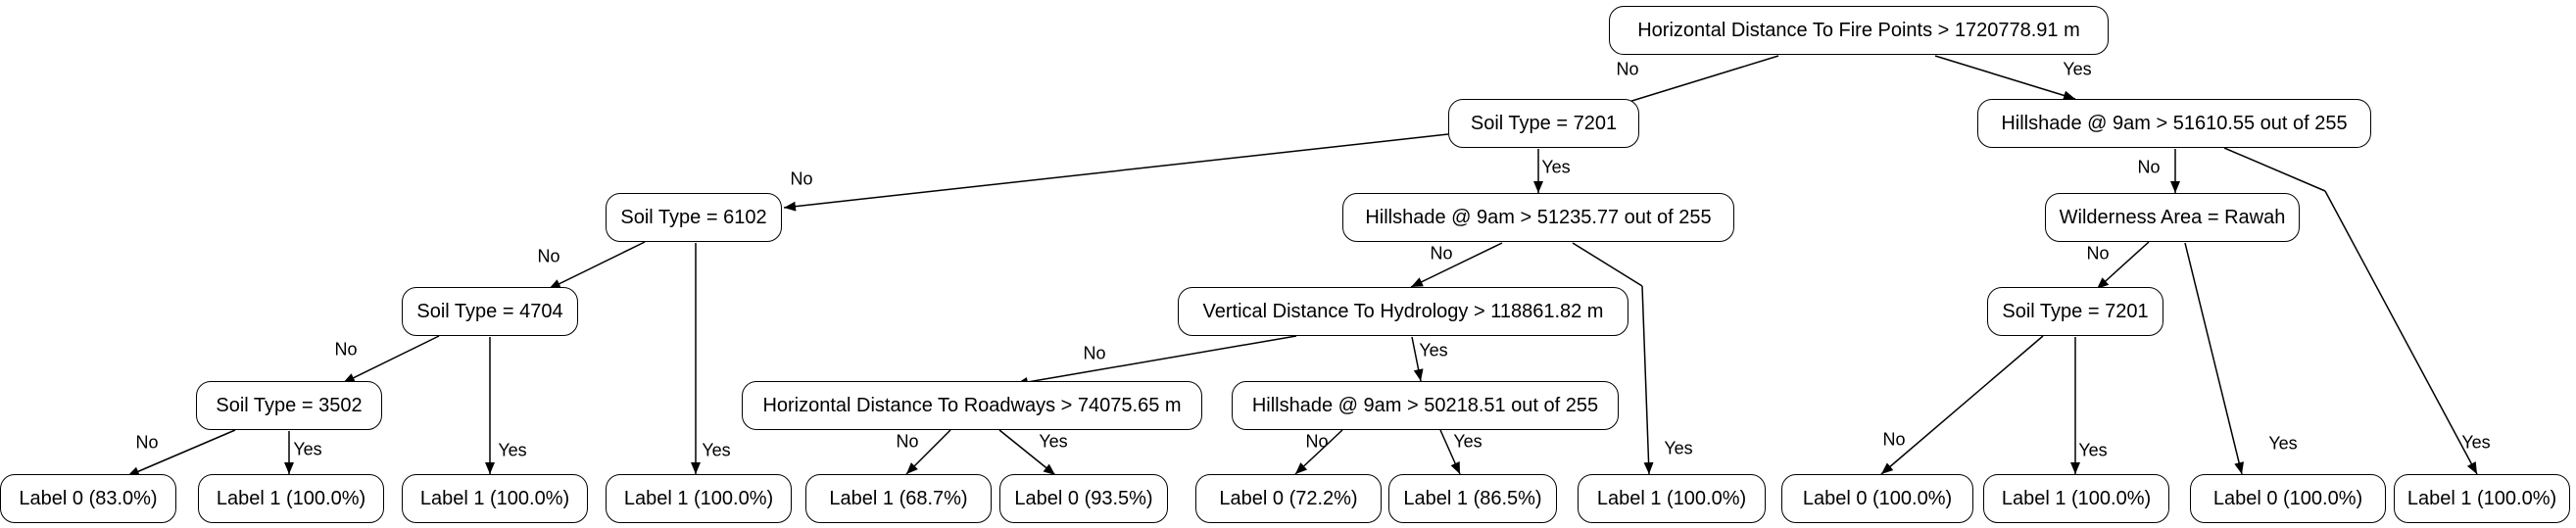  Describe the element at coordinates (289, 405) in the screenshot. I see `decision-node: Soil Type = 3502` at that location.